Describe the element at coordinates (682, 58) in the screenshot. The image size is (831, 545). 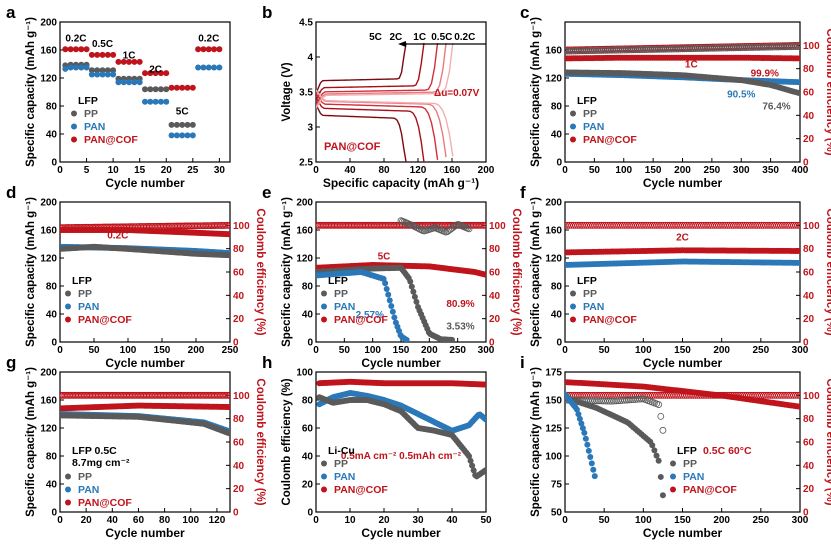
I see `series-pan-cof` at that location.